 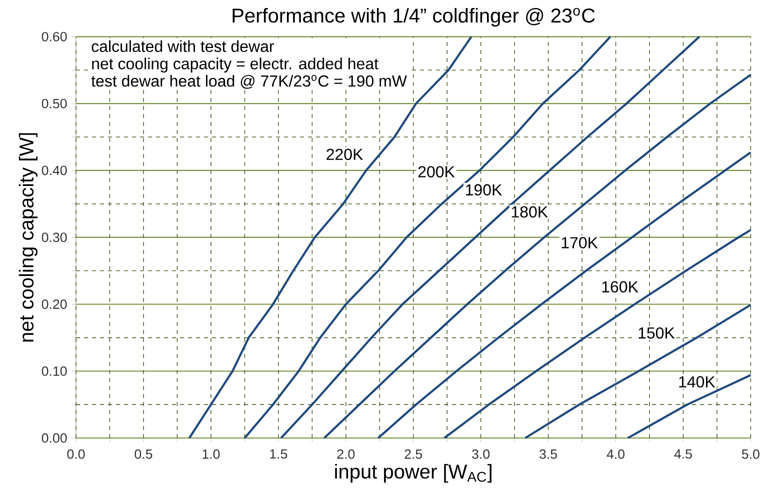 I want to click on annotation: 150K, so click(x=656, y=333).